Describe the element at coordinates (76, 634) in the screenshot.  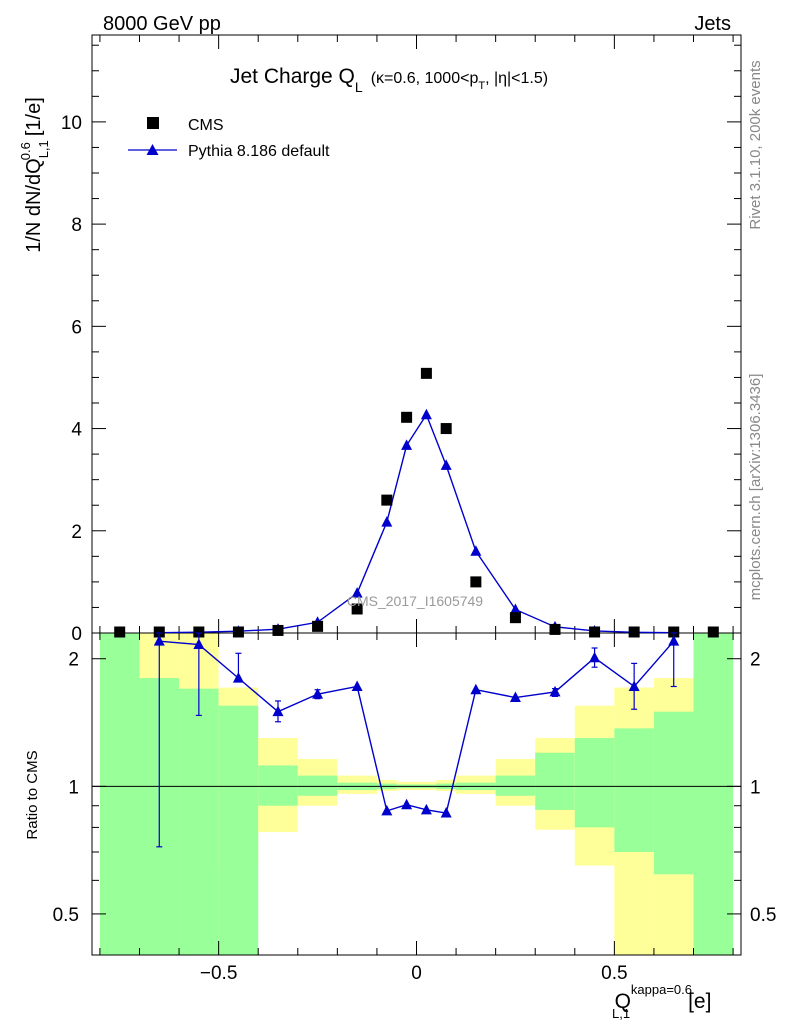
I see `y-tick-label: 0` at that location.